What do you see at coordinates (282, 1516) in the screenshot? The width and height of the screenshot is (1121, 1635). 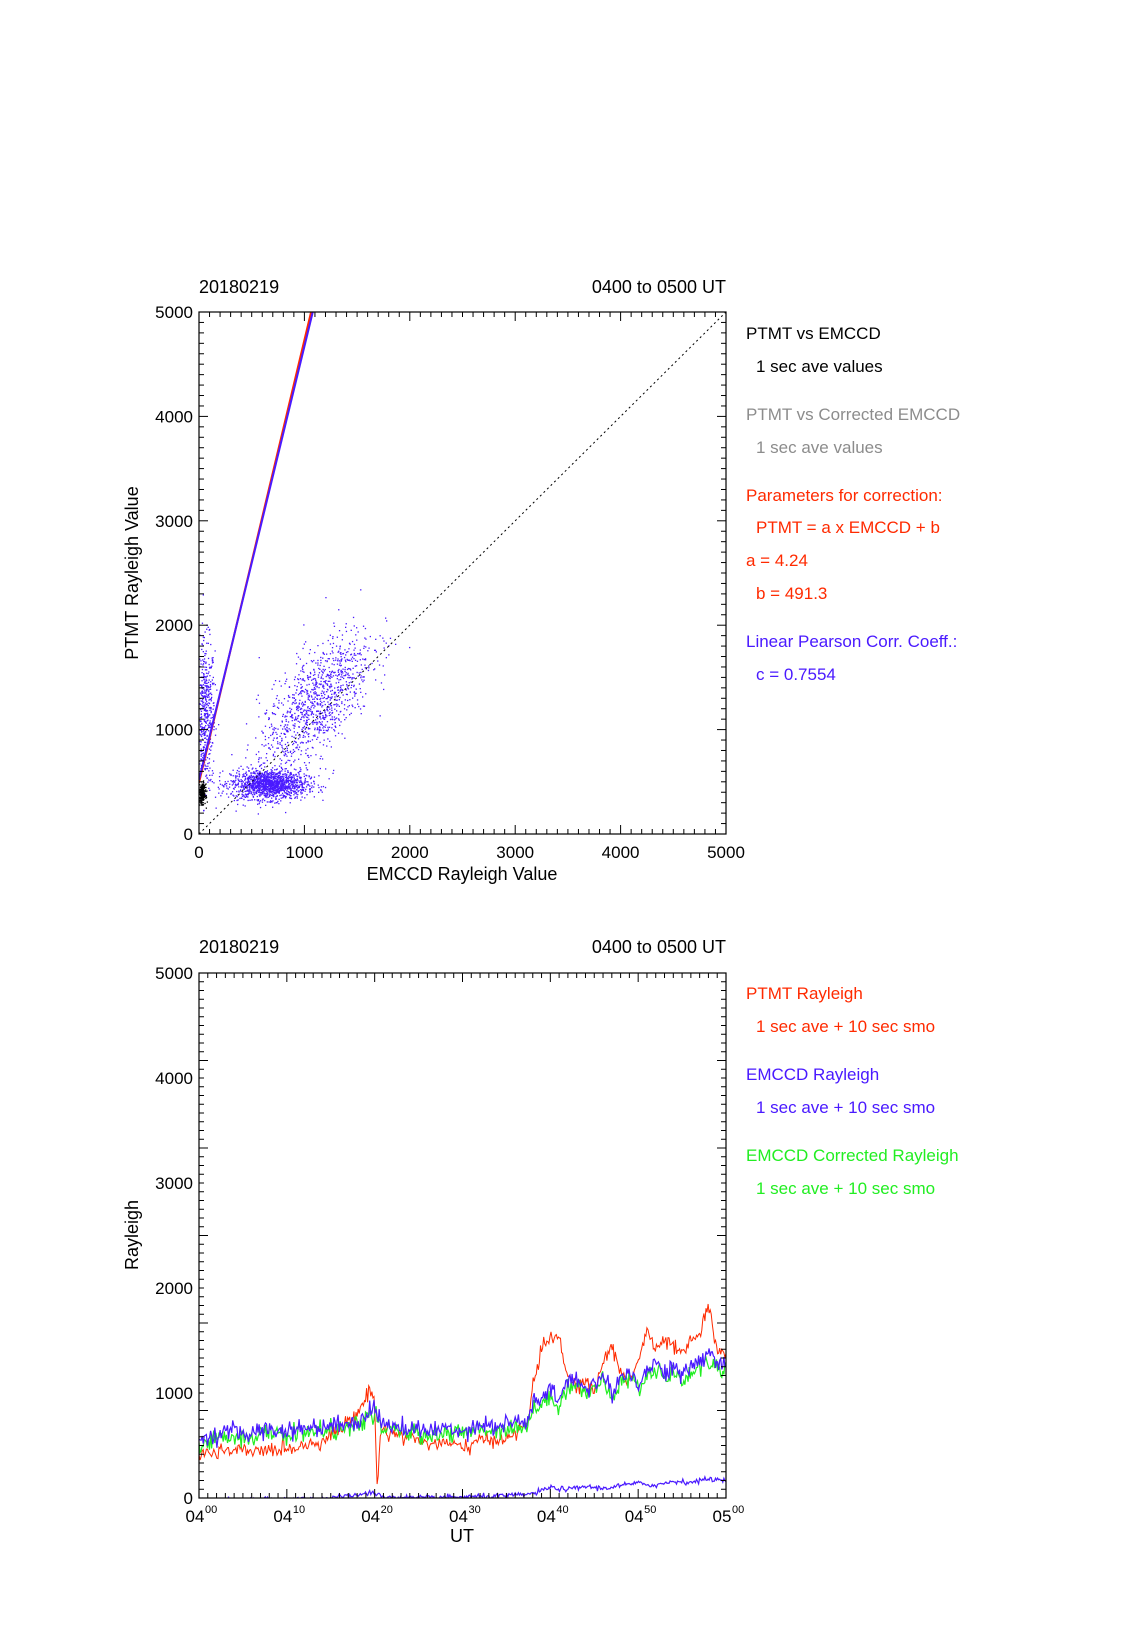 I see `x-tick-label: 04` at bounding box center [282, 1516].